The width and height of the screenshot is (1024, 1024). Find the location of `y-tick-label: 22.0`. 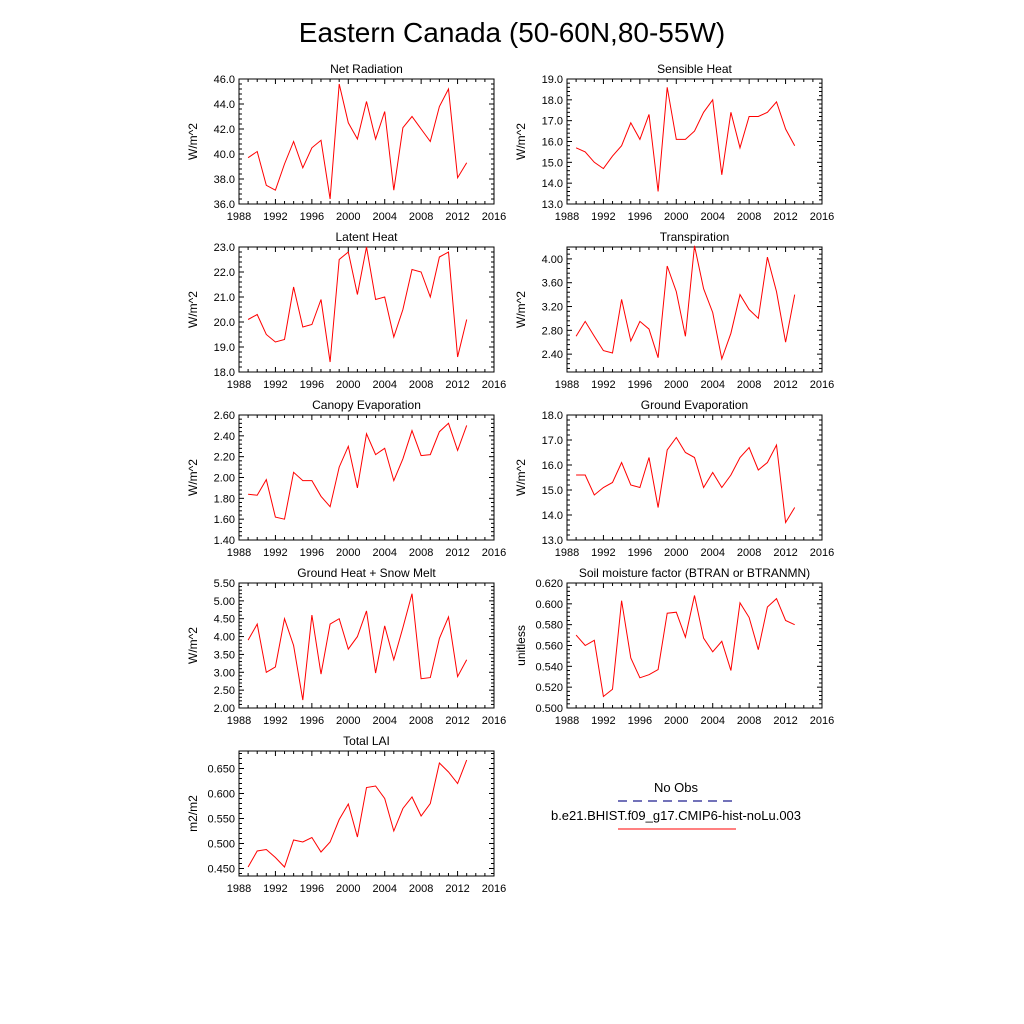

y-tick-label: 22.0 is located at coordinates (224, 273).